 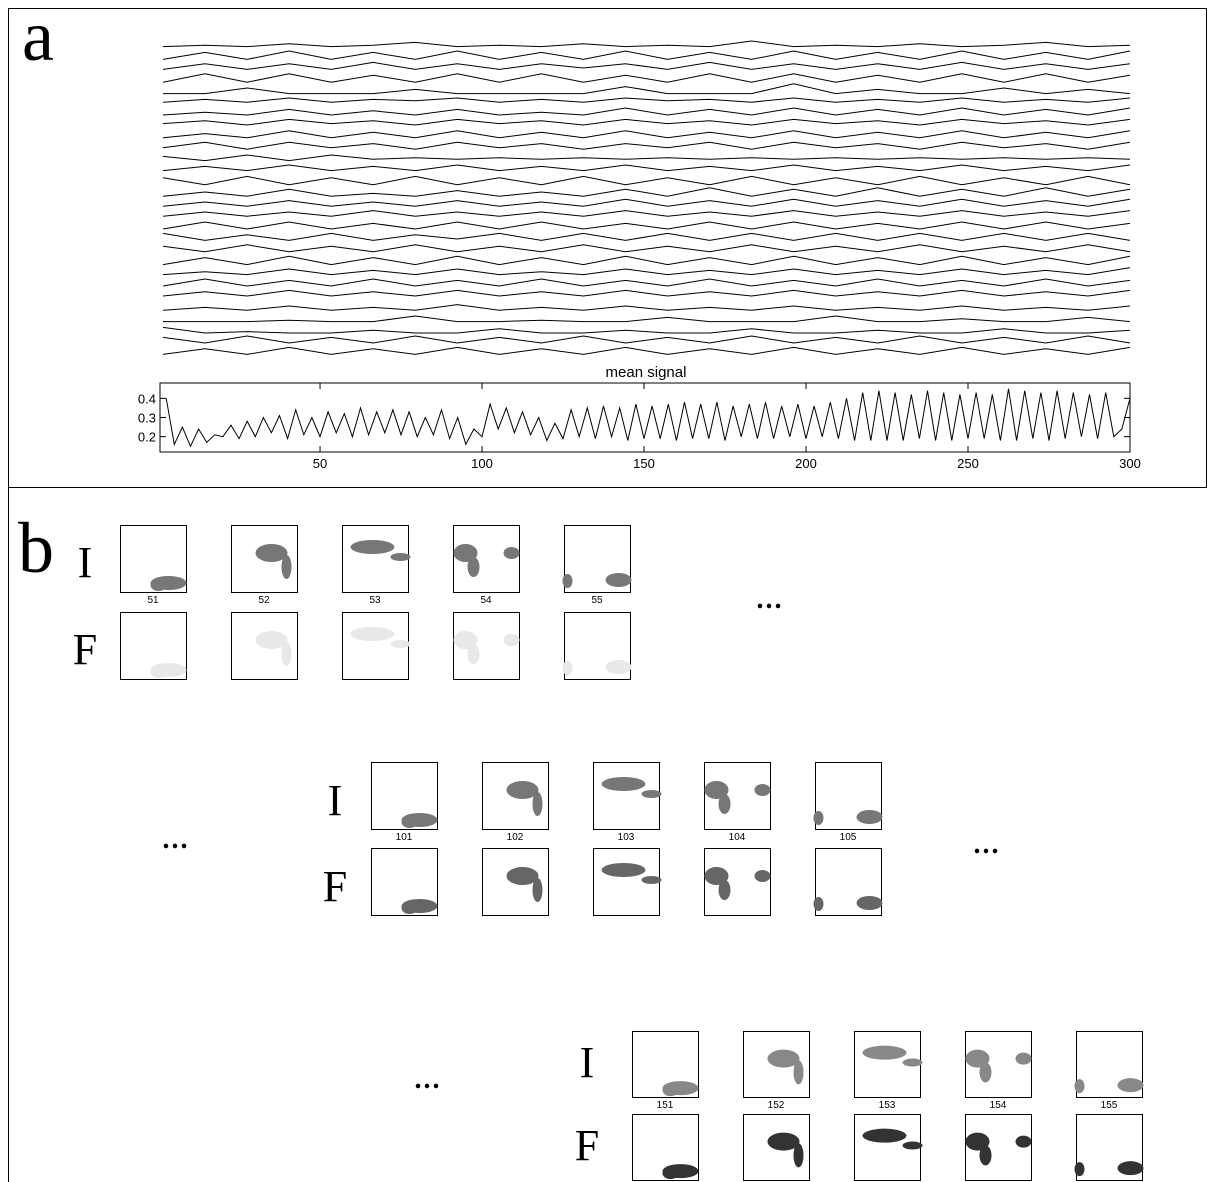 I want to click on panel-a-label: a, so click(x=38, y=38).